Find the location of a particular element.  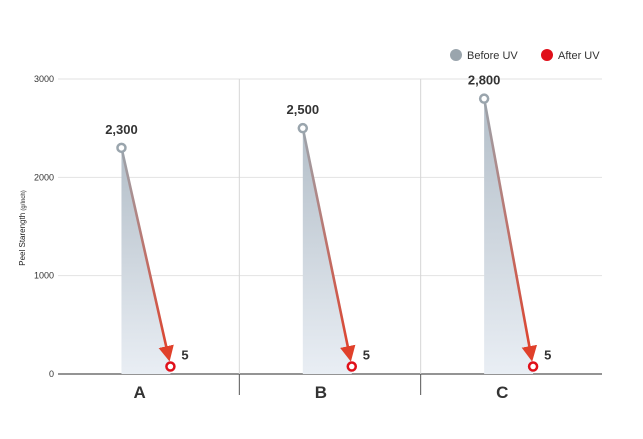

point-after-C is located at coordinates (533, 366).